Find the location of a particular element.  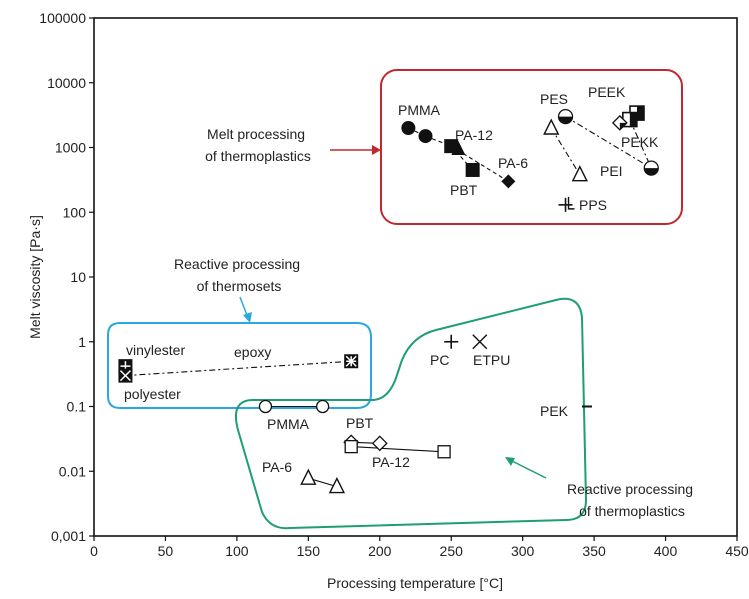

arrowhead-melt is located at coordinates (376, 150).